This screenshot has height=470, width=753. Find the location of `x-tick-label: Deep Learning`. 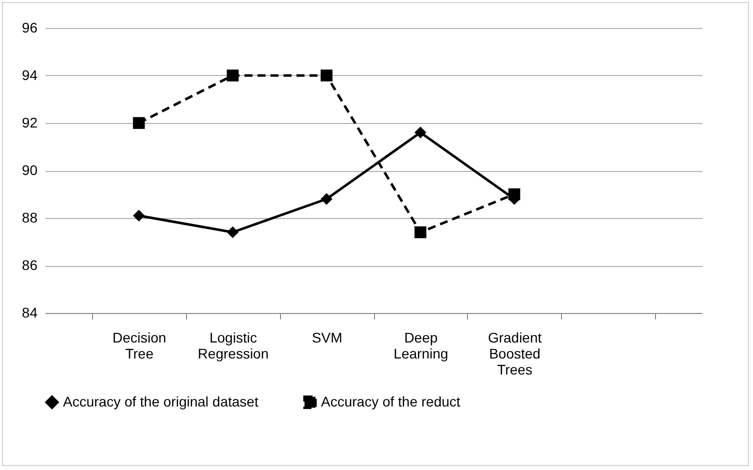

x-tick-label: Deep Learning is located at coordinates (421, 346).